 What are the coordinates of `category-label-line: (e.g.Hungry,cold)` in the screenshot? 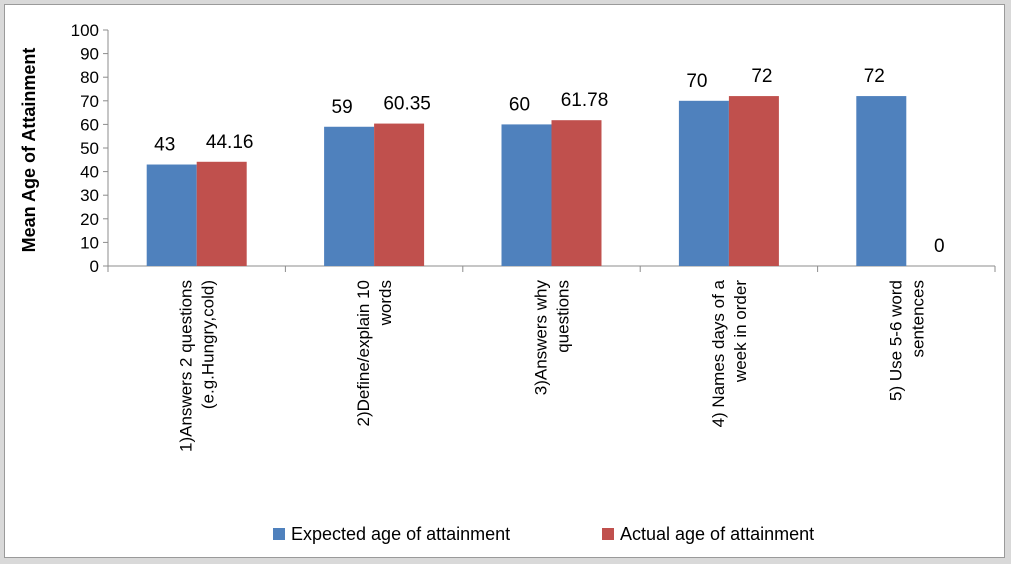 It's located at (208, 344).